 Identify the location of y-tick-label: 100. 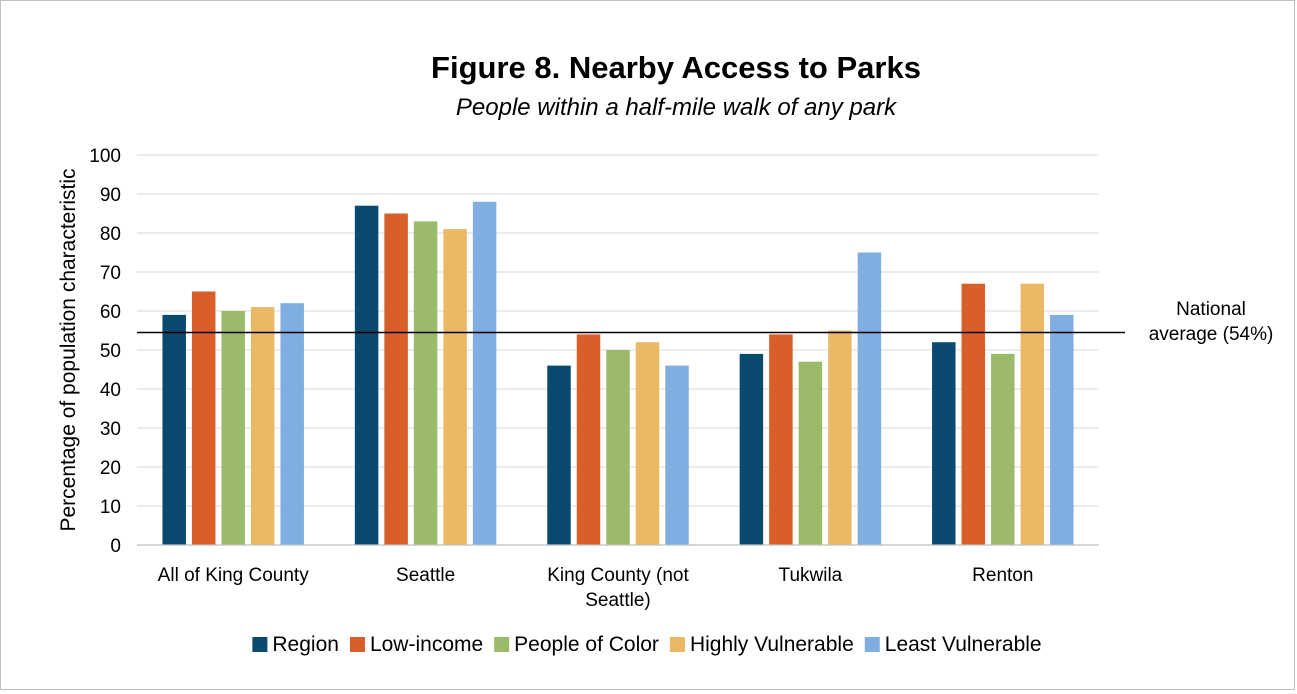
(105, 156).